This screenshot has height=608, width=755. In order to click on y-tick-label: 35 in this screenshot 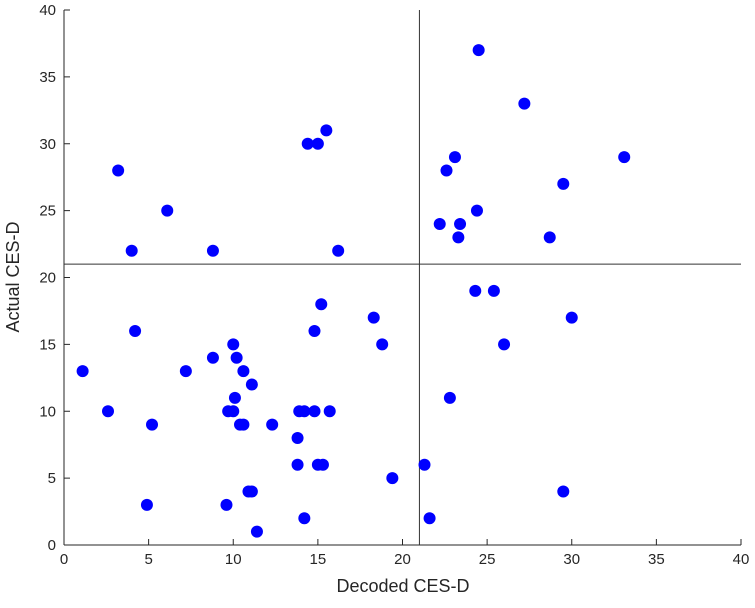, I will do `click(47, 77)`.